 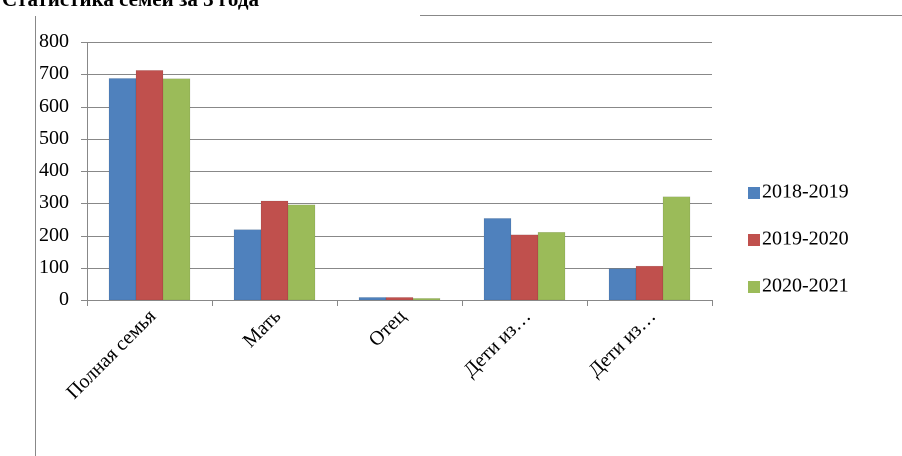 I want to click on y-tick-label: 200, so click(x=54, y=235).